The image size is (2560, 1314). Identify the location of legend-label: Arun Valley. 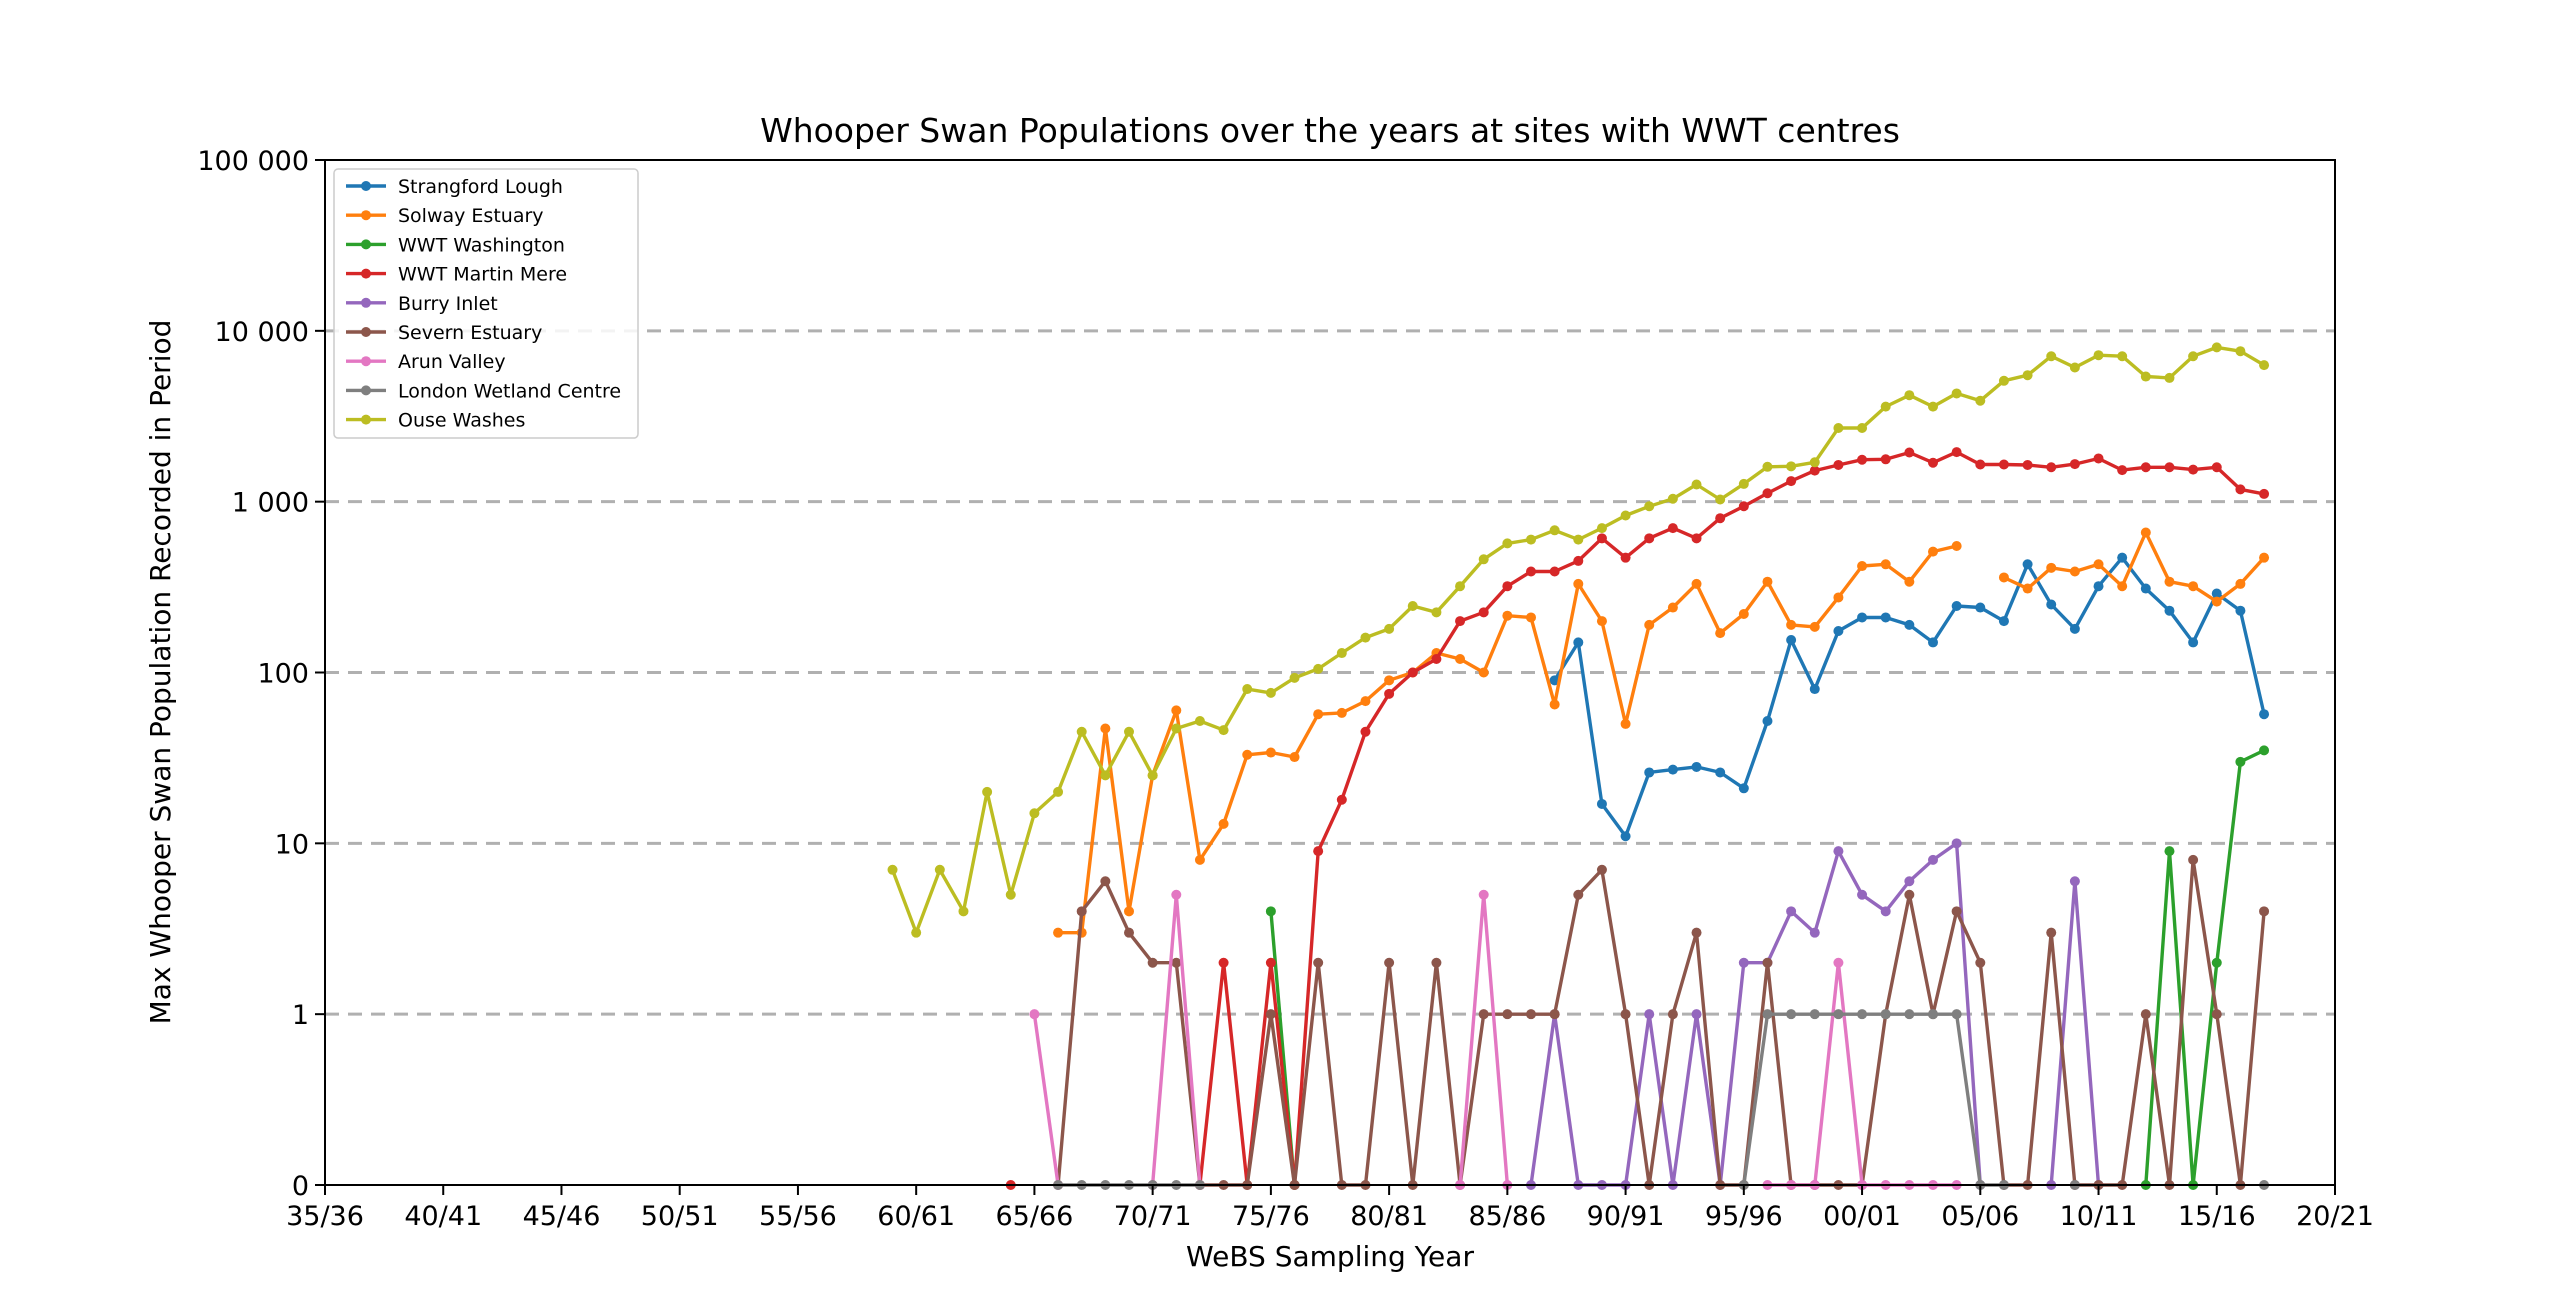
(452, 362).